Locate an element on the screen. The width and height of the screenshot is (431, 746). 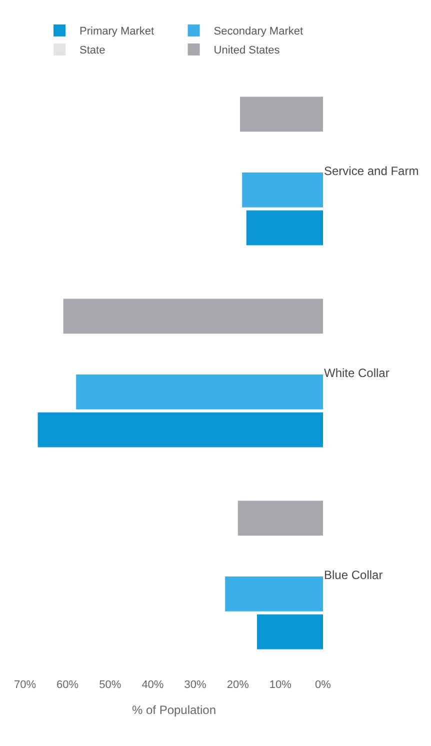
x-tick-label: 0% is located at coordinates (323, 685).